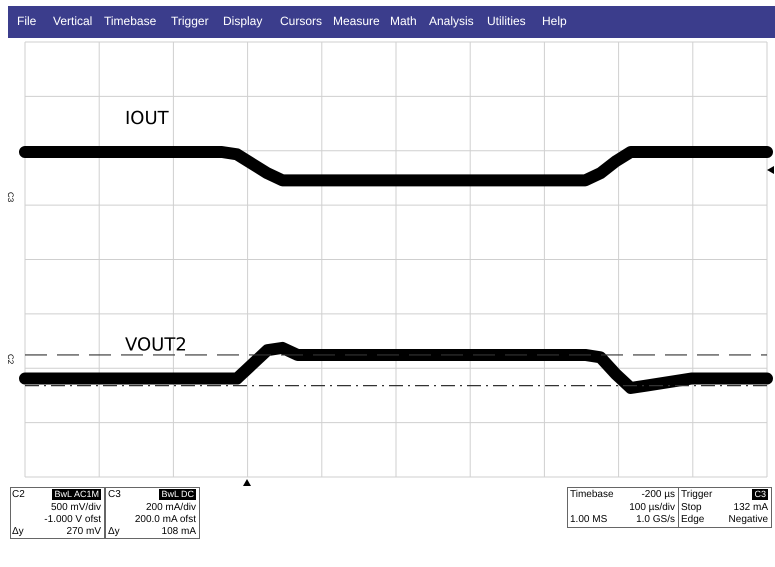  Describe the element at coordinates (156, 345) in the screenshot. I see `series-label: VOUT2` at that location.